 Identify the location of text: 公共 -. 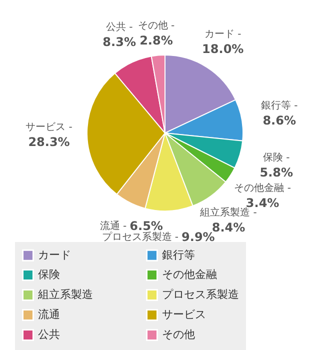
(120, 27).